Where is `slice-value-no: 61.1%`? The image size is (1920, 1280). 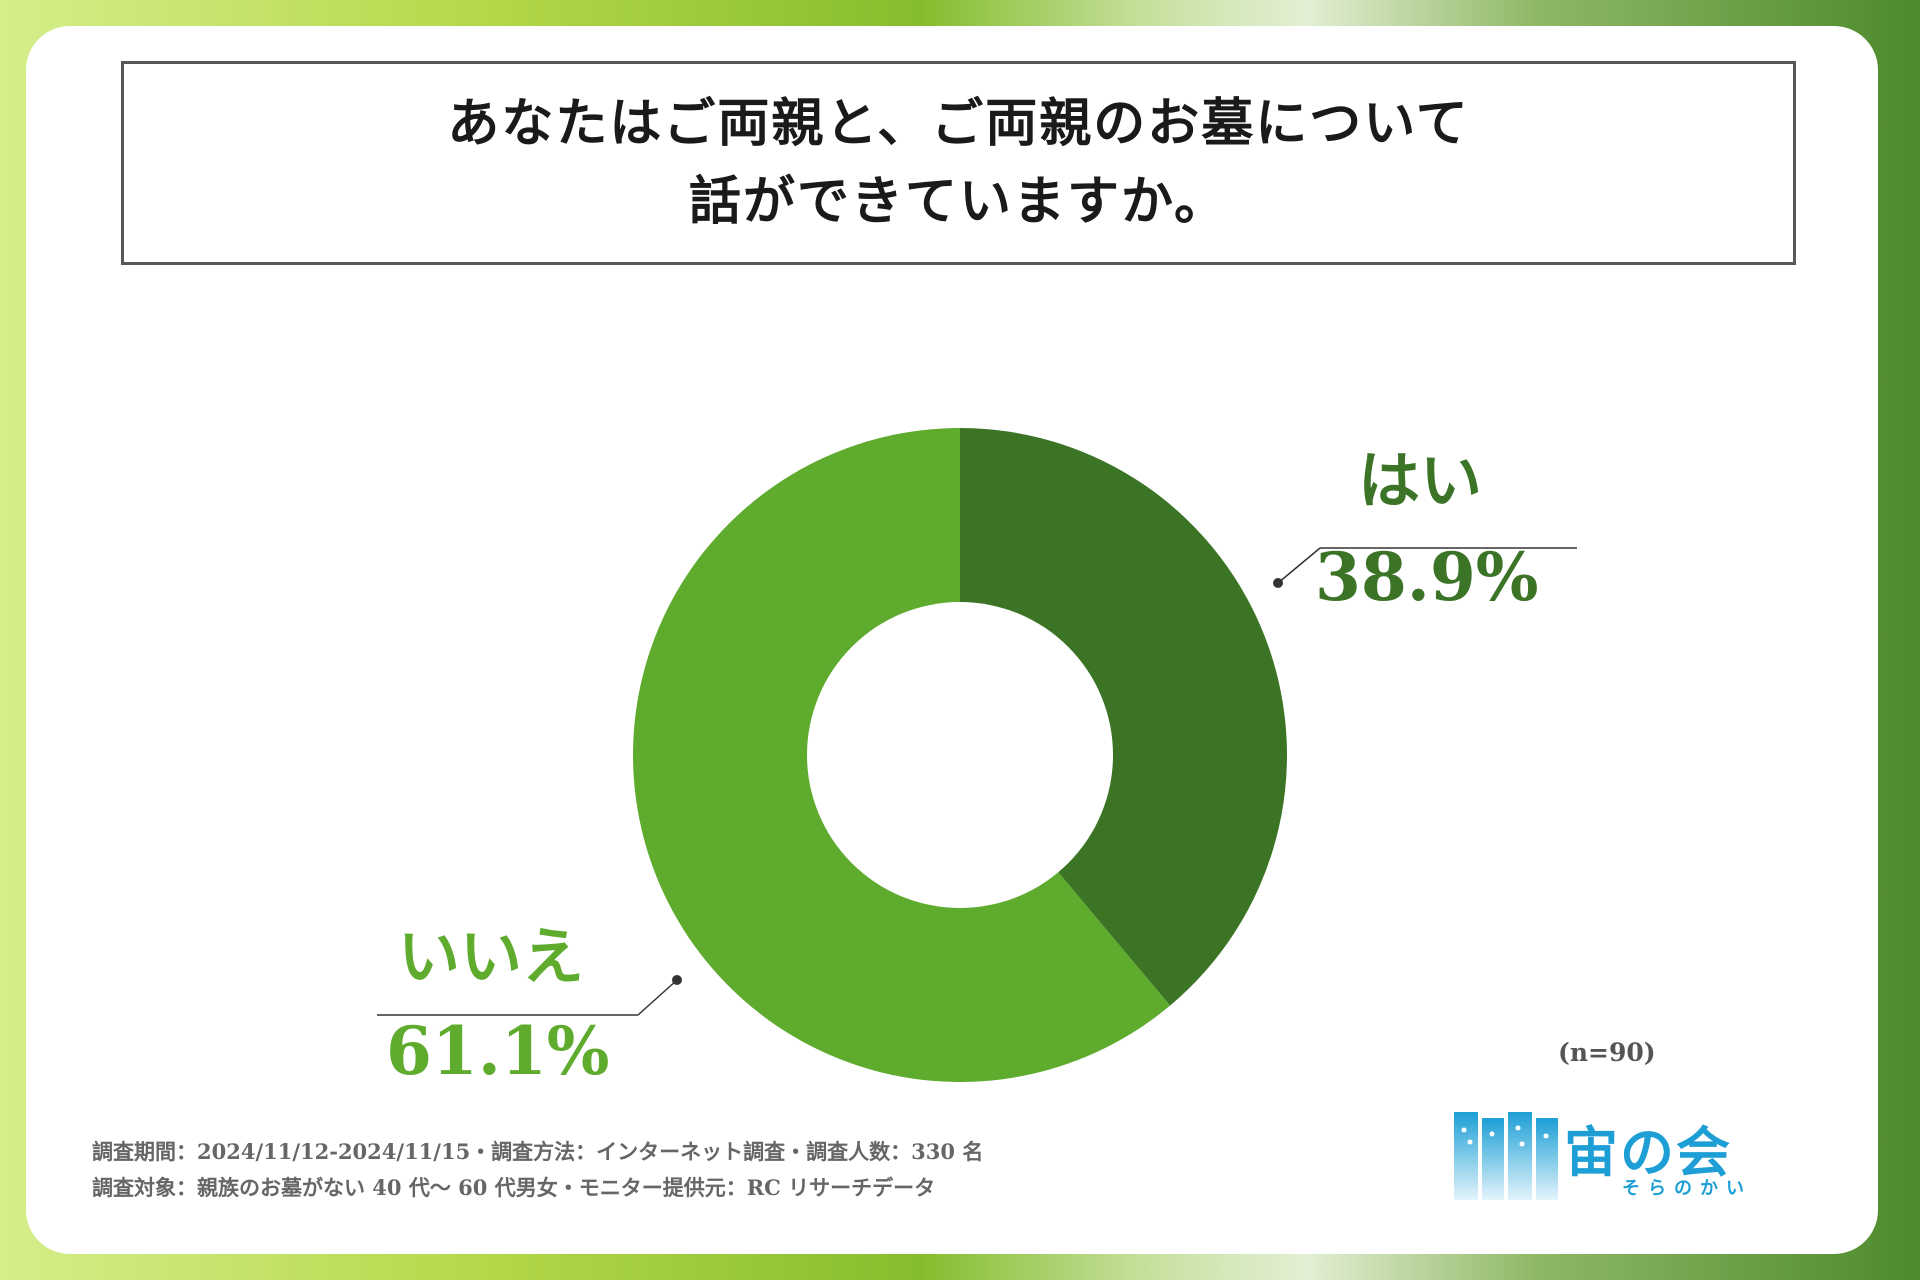
slice-value-no: 61.1% is located at coordinates (498, 1051).